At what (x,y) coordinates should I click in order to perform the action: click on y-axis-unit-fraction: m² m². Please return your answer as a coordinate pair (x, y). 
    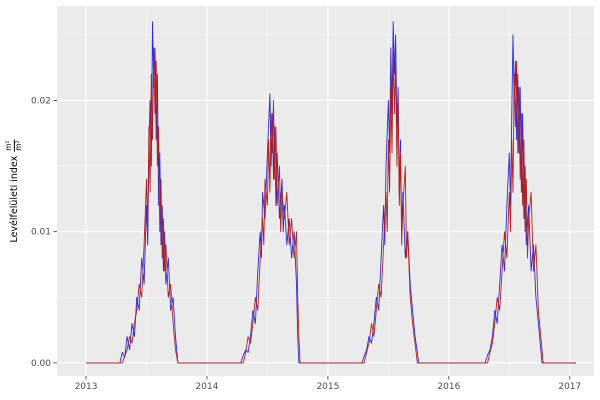
    Looking at the image, I should click on (13, 145).